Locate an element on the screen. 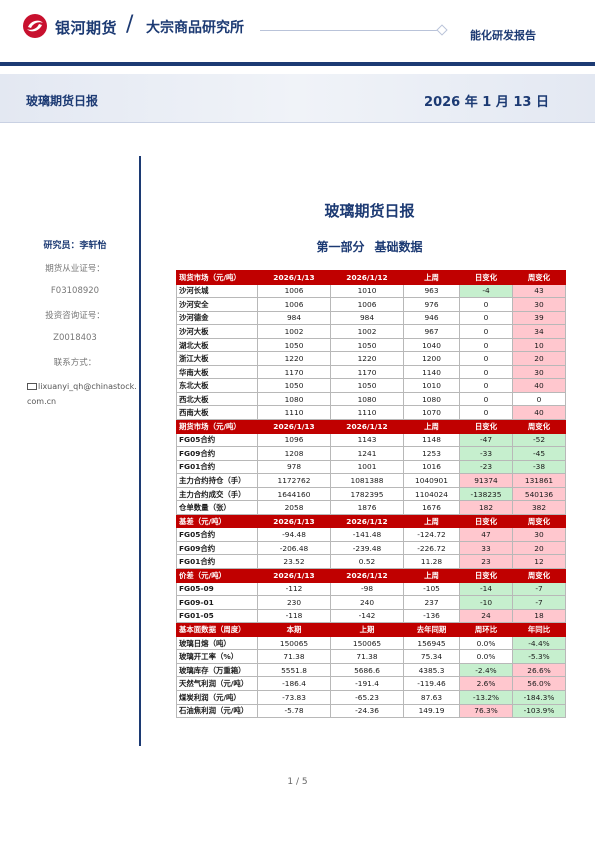 The image size is (595, 842). table-cell: -112 is located at coordinates (294, 589).